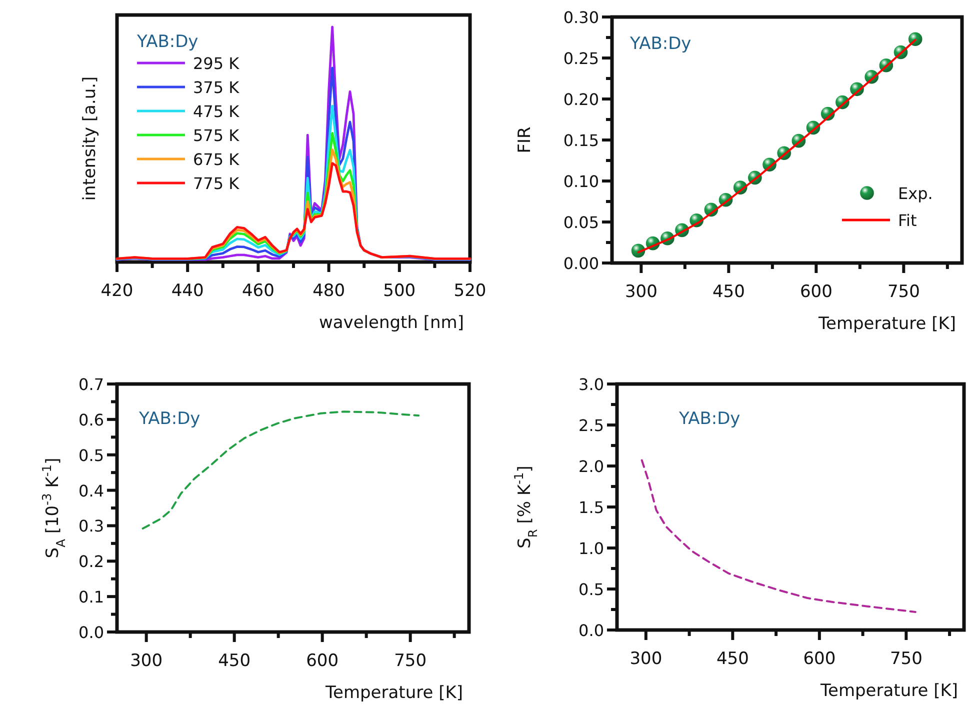 The width and height of the screenshot is (969, 708). What do you see at coordinates (329, 291) in the screenshot?
I see `x-tick-label: 480` at bounding box center [329, 291].